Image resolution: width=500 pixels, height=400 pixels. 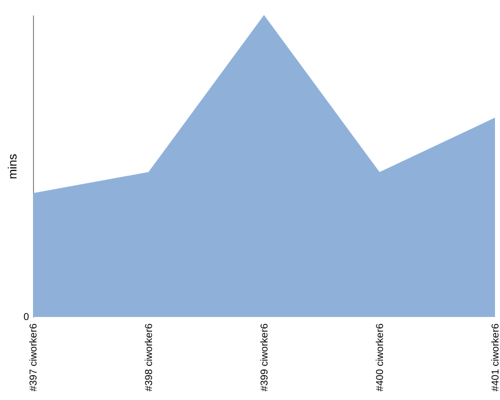 What do you see at coordinates (265, 357) in the screenshot?
I see `x-tick-label: #399 ciworker6` at bounding box center [265, 357].